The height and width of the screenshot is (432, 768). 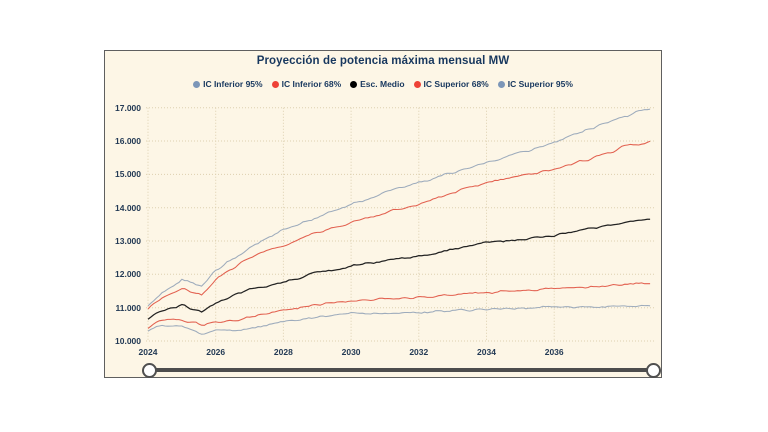 I want to click on legend-label: IC Superior 68%, so click(x=456, y=84).